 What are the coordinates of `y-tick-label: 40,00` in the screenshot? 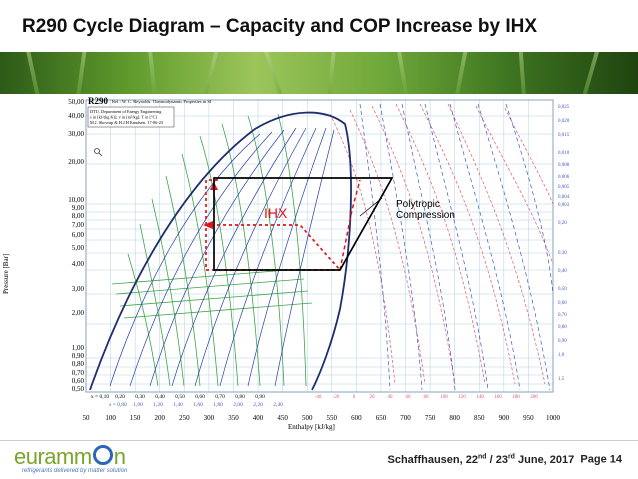 It's located at (76, 116).